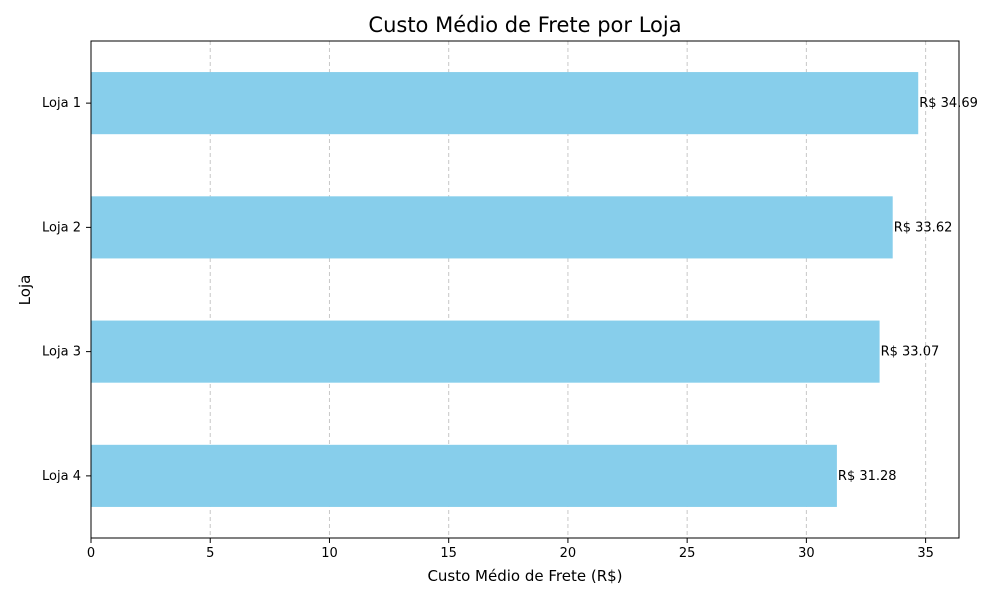 This screenshot has height=600, width=1000. Describe the element at coordinates (867, 476) in the screenshot. I see `data-label: R$ 31.28` at that location.